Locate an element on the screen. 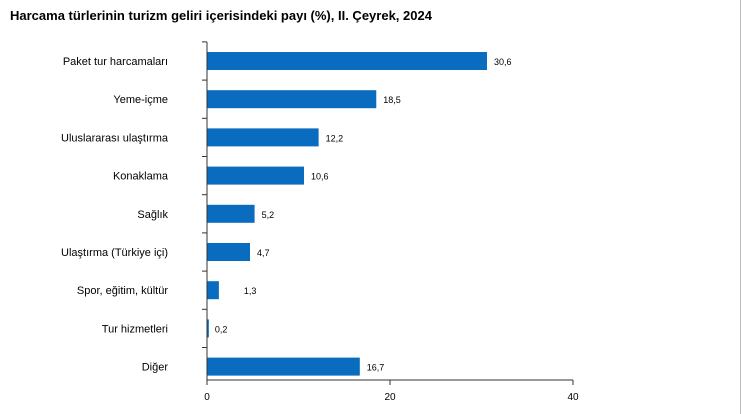  data-label: 10,6 is located at coordinates (320, 177).